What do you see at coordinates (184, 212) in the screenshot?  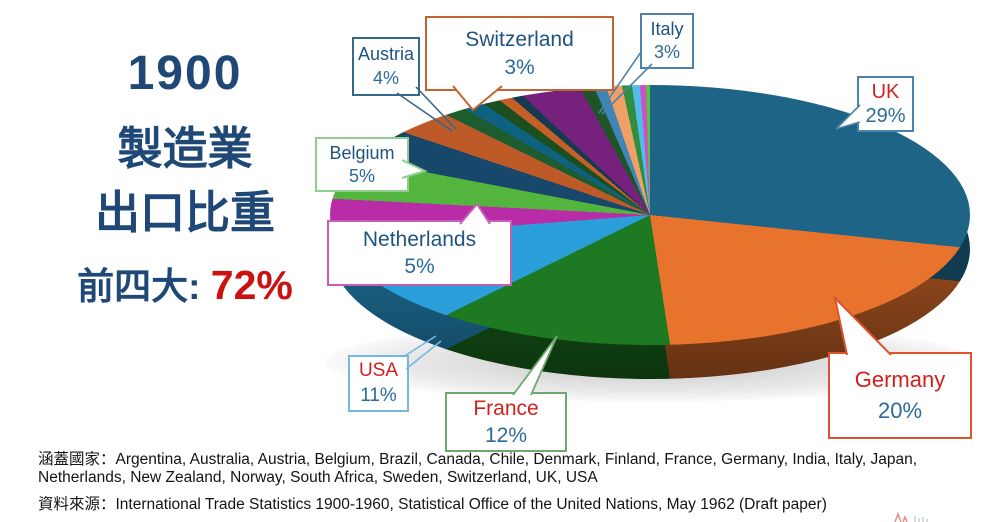 I see `chart-title-line2: 出口比重` at bounding box center [184, 212].